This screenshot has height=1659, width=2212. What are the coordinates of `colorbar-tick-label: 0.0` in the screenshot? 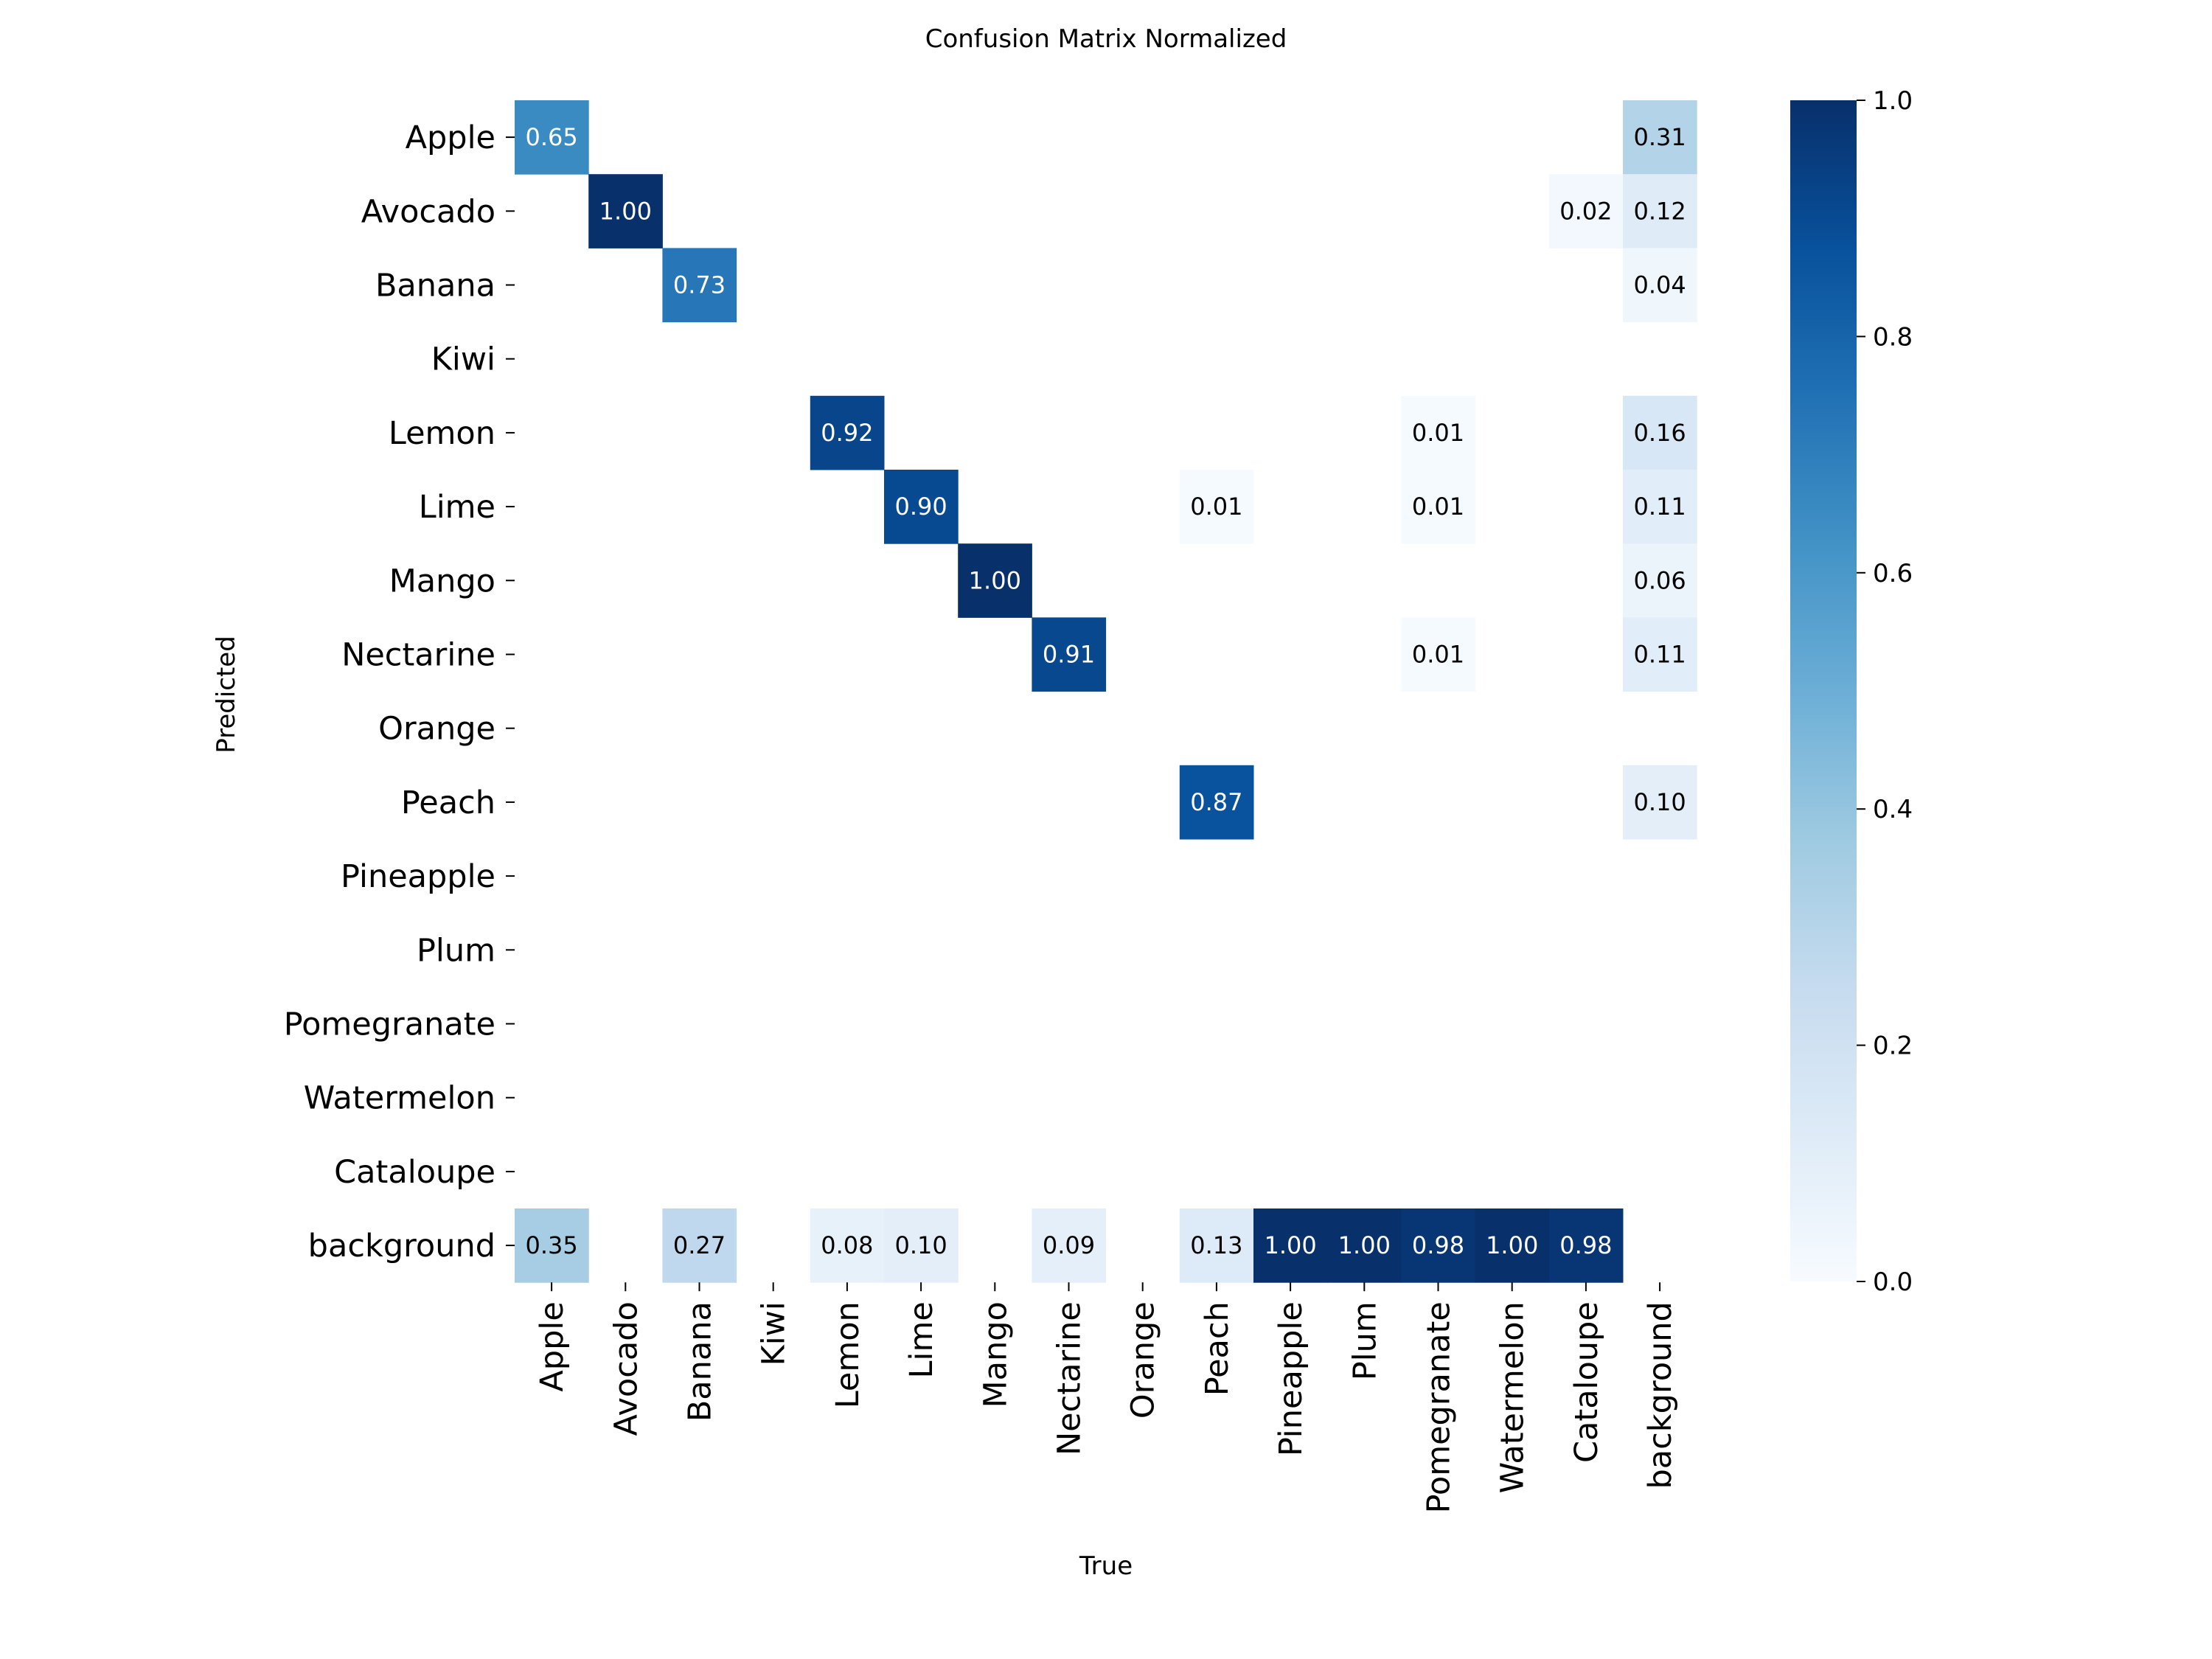 It's located at (1893, 1282).